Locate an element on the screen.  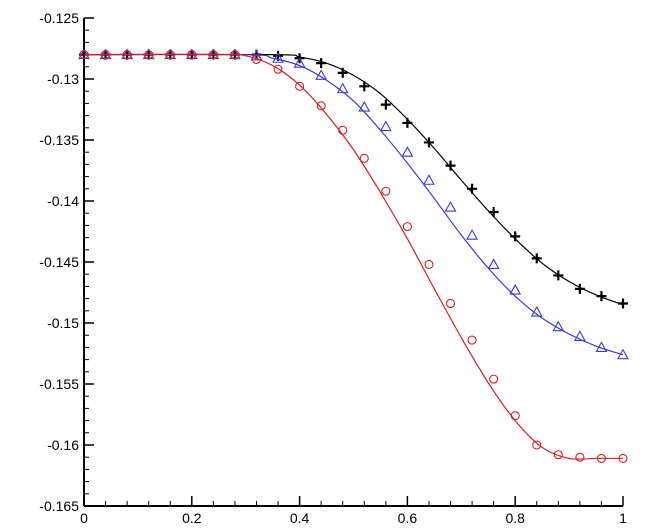
y-tick-label: -0.155 is located at coordinates (59, 384).